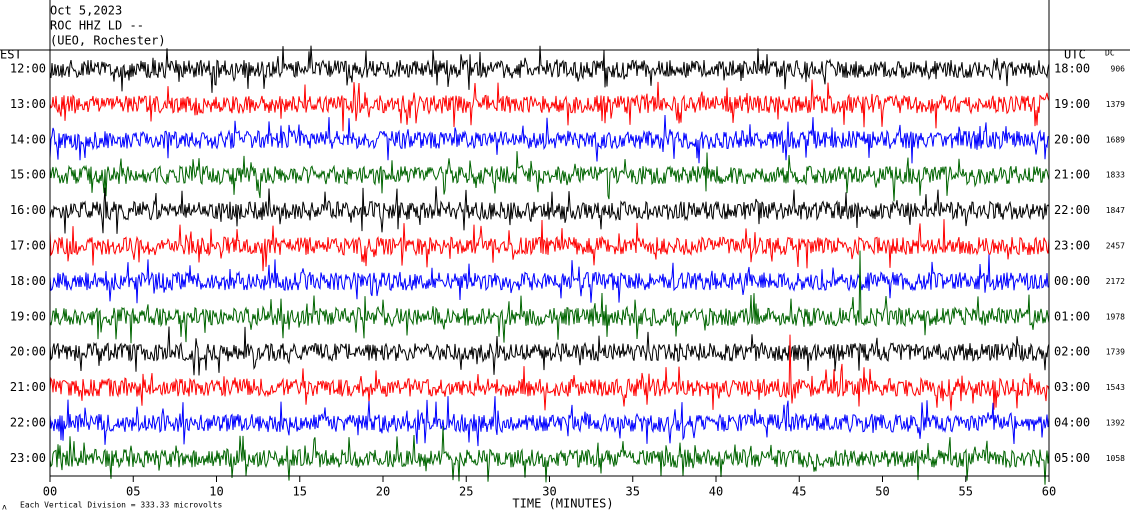 The height and width of the screenshot is (519, 1130). Describe the element at coordinates (216, 492) in the screenshot. I see `x-tick-label: 10` at that location.